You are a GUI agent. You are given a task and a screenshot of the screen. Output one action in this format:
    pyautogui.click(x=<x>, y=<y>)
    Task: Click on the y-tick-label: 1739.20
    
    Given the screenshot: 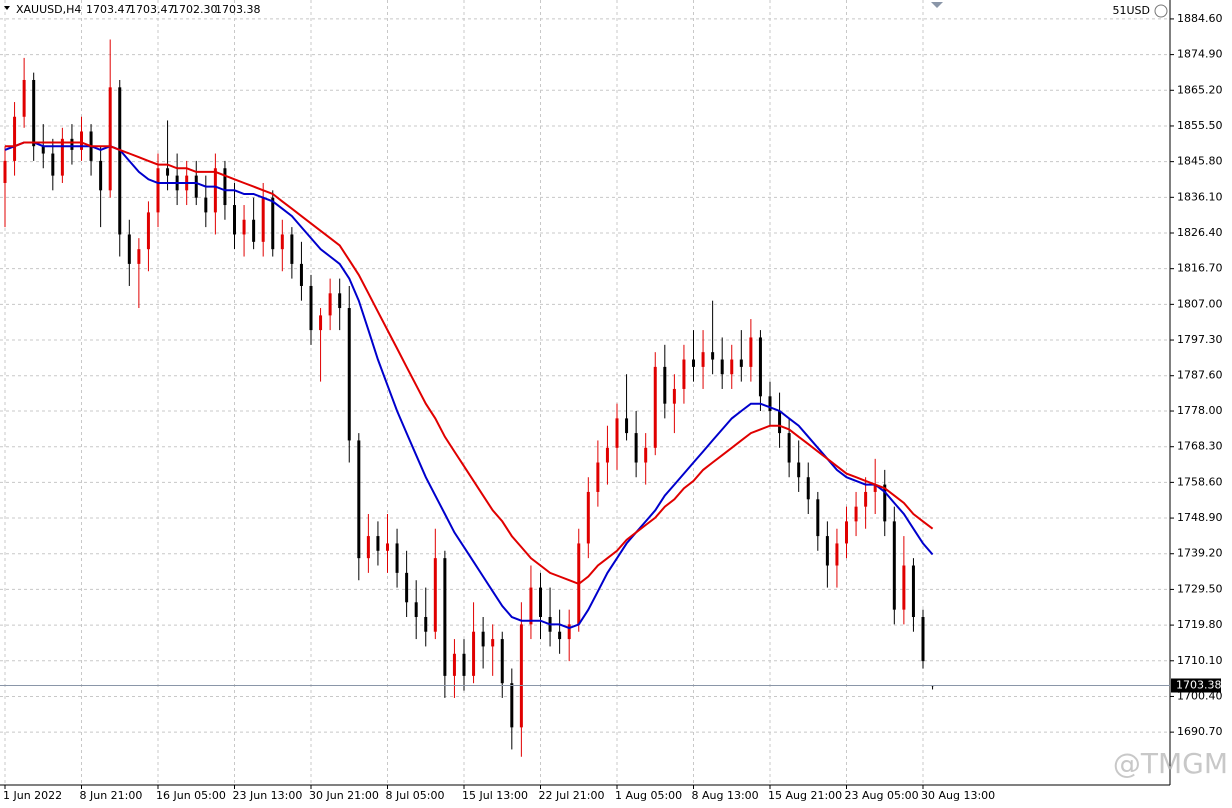 What is the action you would take?
    pyautogui.click(x=1200, y=553)
    